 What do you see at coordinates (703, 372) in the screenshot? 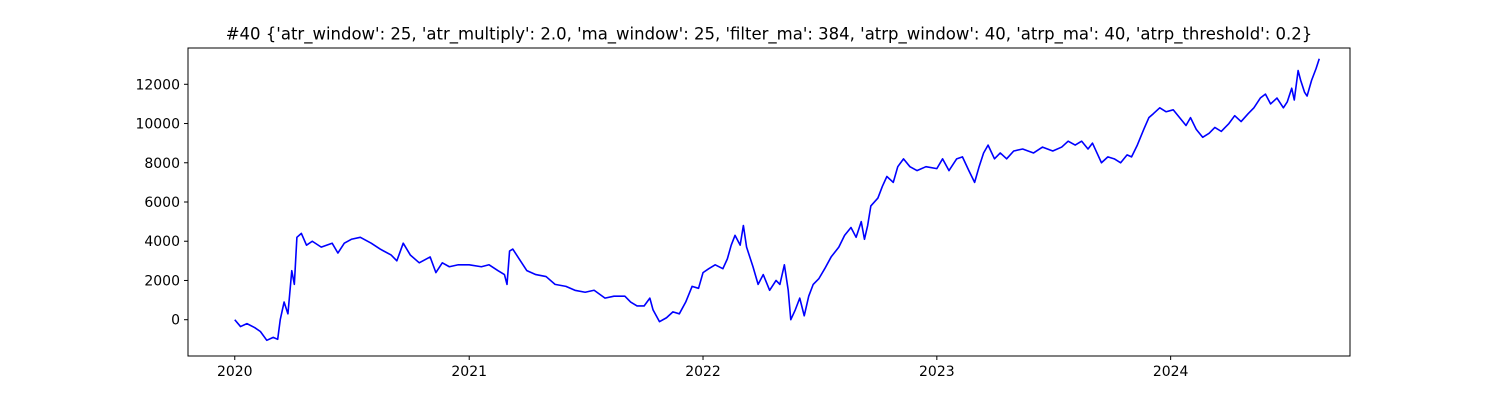
I see `x-tick-label: 2022` at bounding box center [703, 372].